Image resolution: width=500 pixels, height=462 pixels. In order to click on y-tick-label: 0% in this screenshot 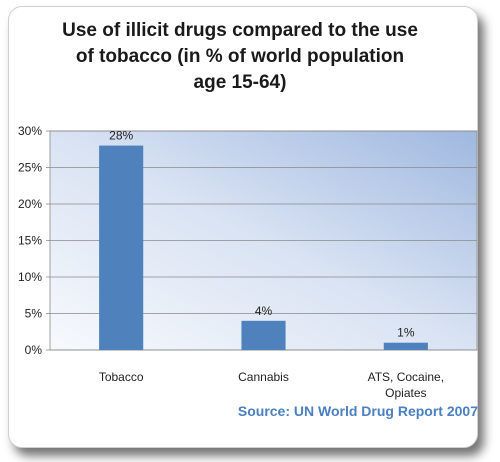, I will do `click(34, 350)`.